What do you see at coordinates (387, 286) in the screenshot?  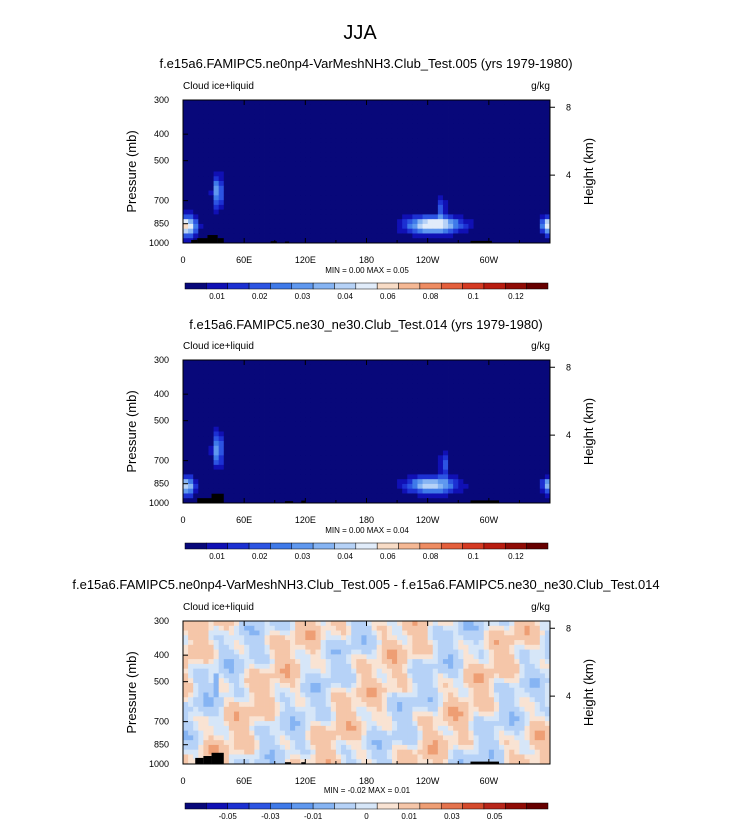 I see `colorbar-box` at bounding box center [387, 286].